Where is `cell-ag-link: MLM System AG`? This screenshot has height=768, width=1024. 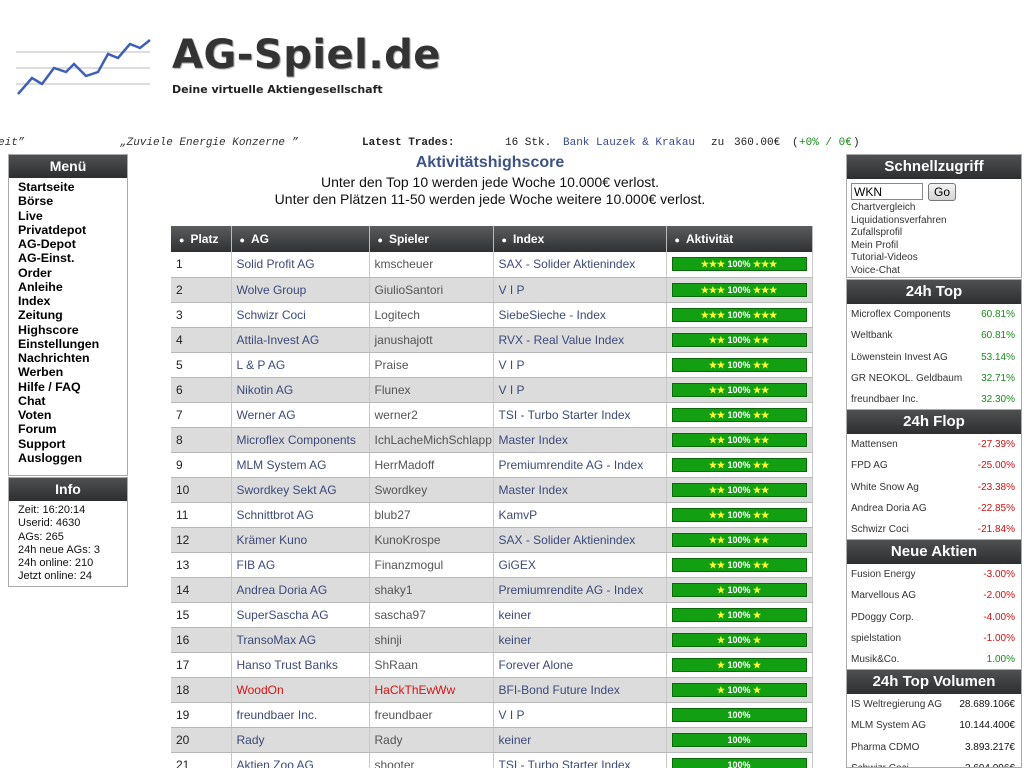
cell-ag-link: MLM System AG is located at coordinates (300, 465).